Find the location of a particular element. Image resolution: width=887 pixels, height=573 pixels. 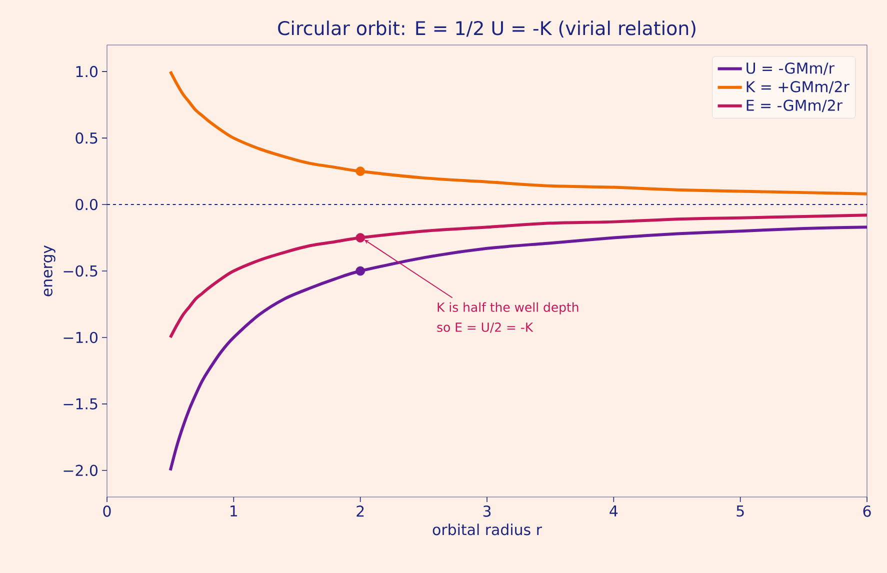

x-tick-label: 6 is located at coordinates (867, 511).